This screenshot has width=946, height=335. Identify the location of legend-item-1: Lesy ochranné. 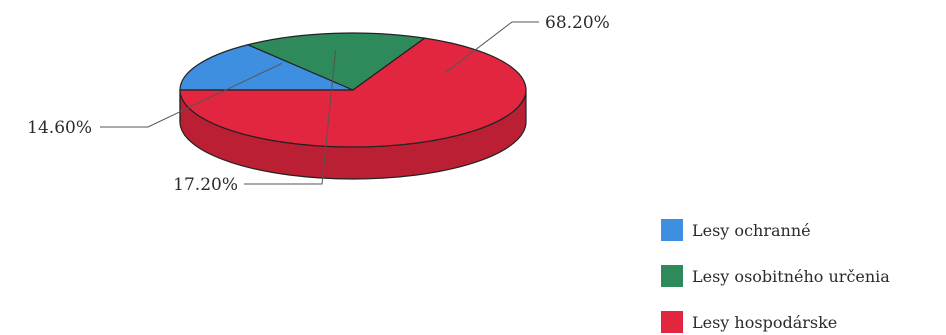
(736, 230).